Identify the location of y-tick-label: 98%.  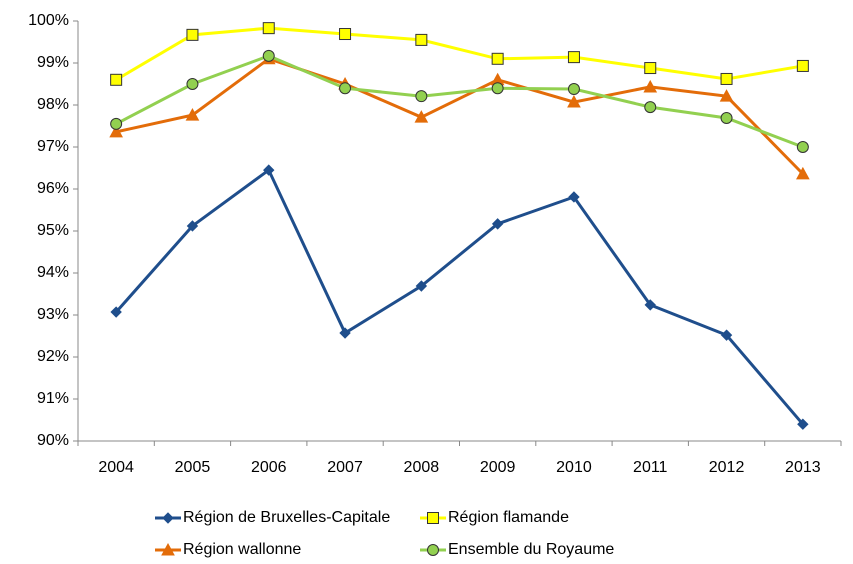
(53, 104).